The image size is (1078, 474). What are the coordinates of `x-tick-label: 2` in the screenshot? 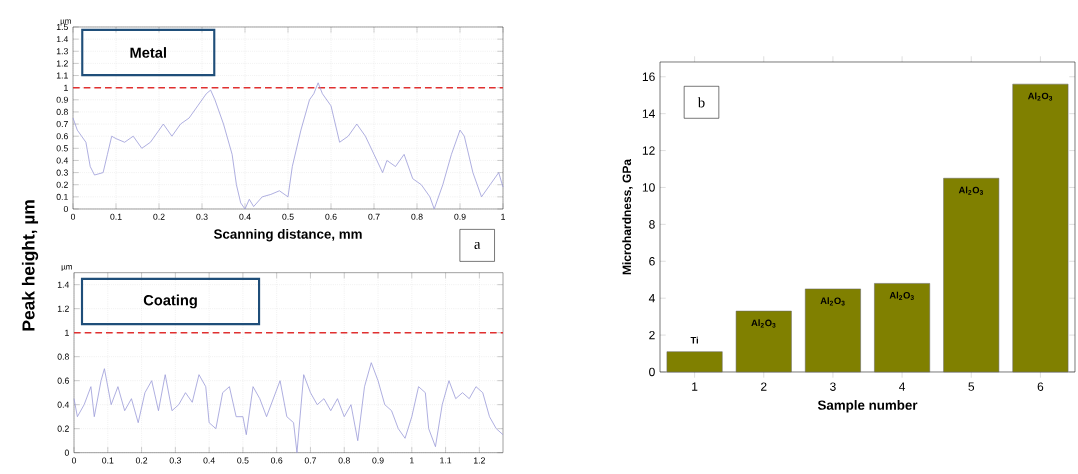 It's located at (764, 386).